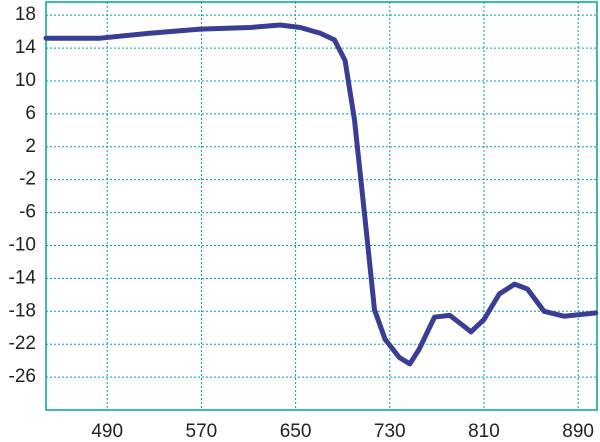  Describe the element at coordinates (27, 212) in the screenshot. I see `y-tick-label: -6` at that location.